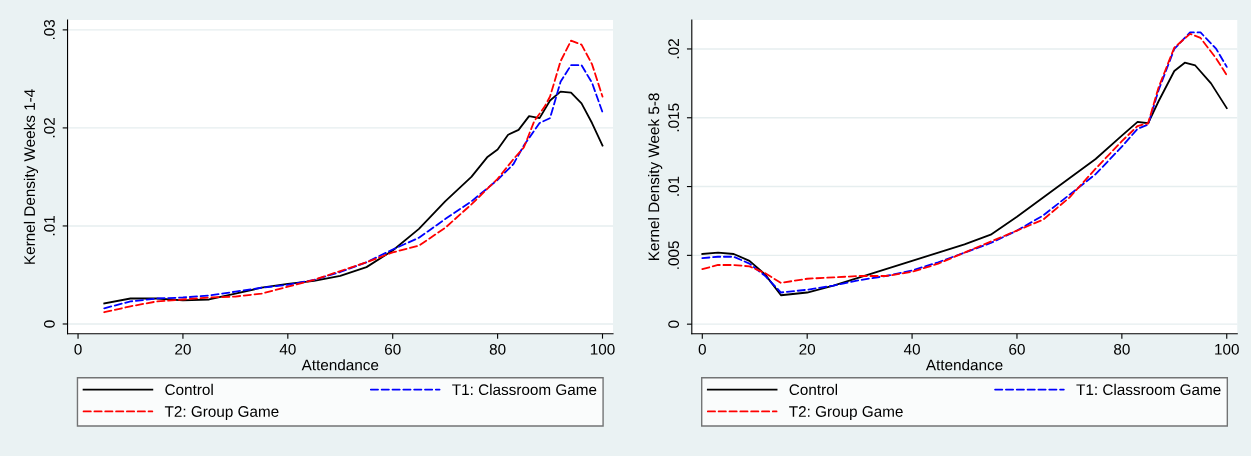  I want to click on y-axis-title: Kernel Density Weeks 1-4, so click(31, 176).